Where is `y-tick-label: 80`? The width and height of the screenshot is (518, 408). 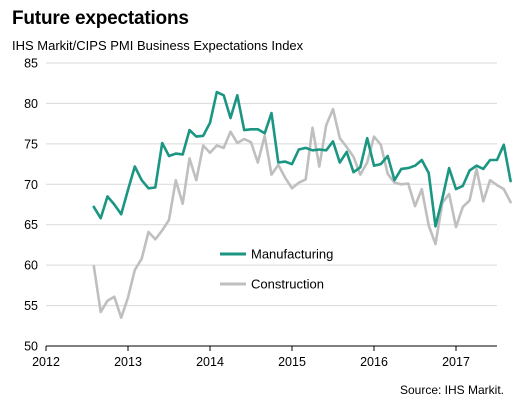 y-tick-label: 80 is located at coordinates (31, 104).